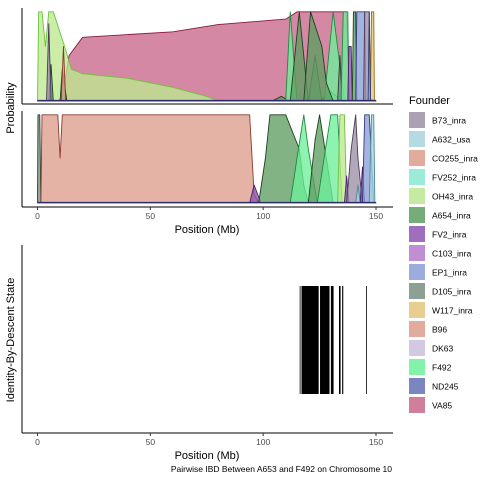 The width and height of the screenshot is (480, 480). I want to click on ibd-segments, so click(333, 340).